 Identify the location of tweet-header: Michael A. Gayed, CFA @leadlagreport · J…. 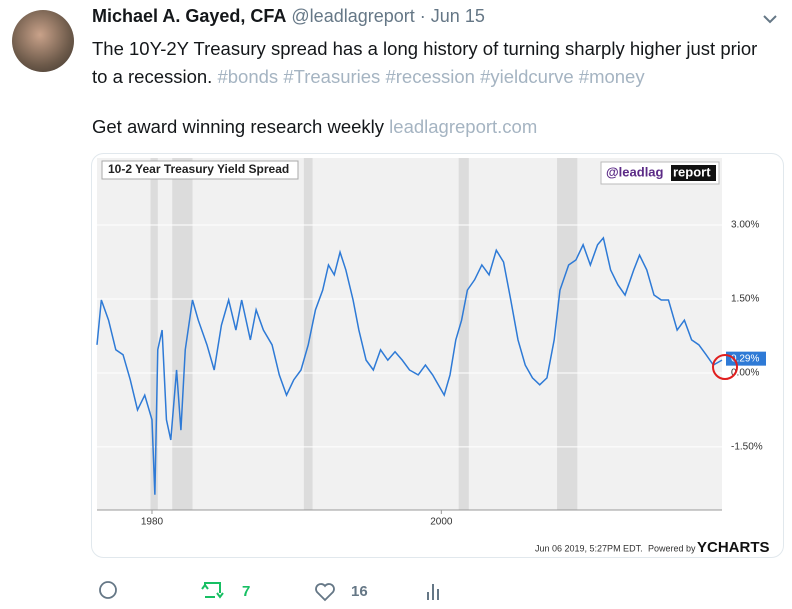
(288, 16).